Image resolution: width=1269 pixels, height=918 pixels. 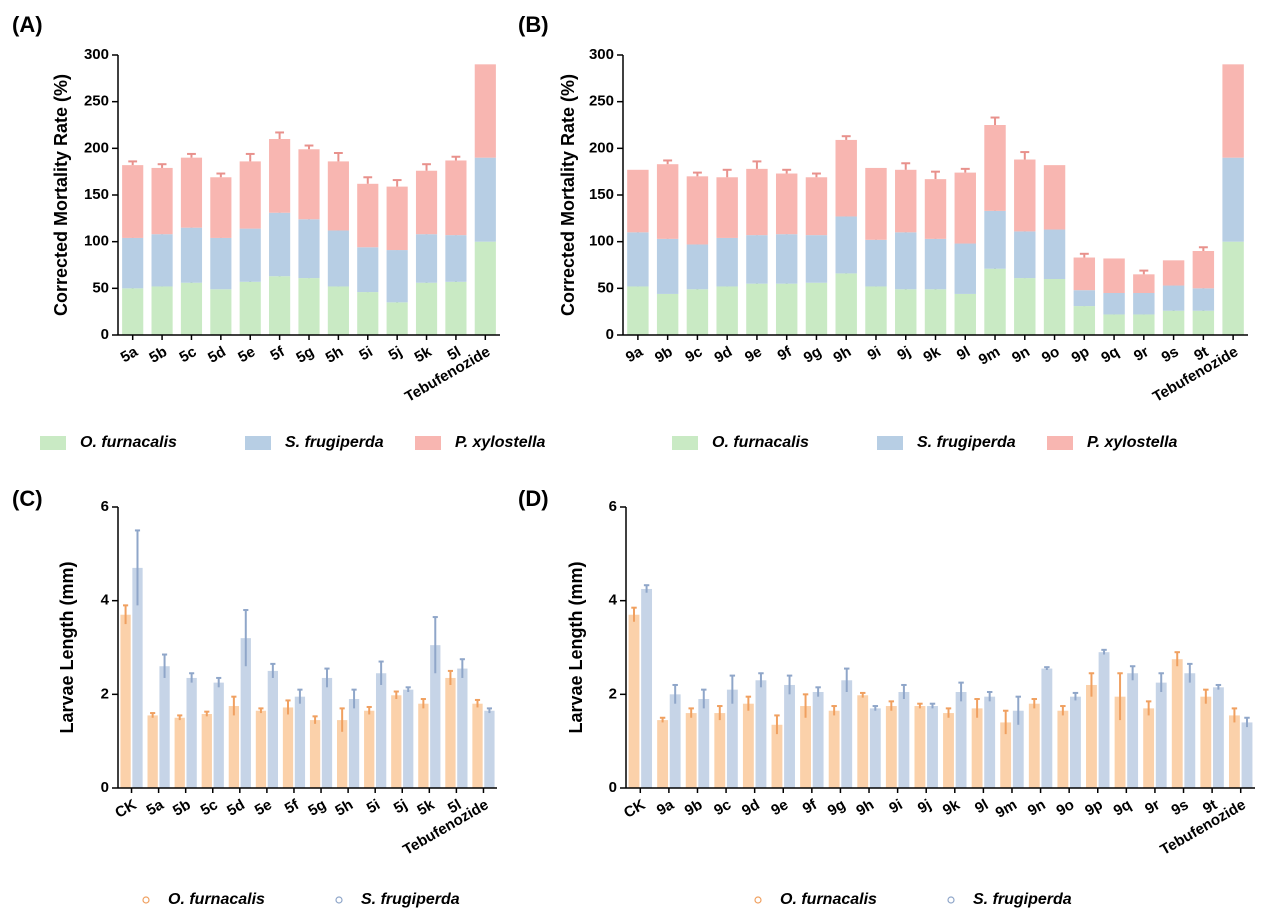 I want to click on y-tick-label: 2, so click(x=613, y=693).